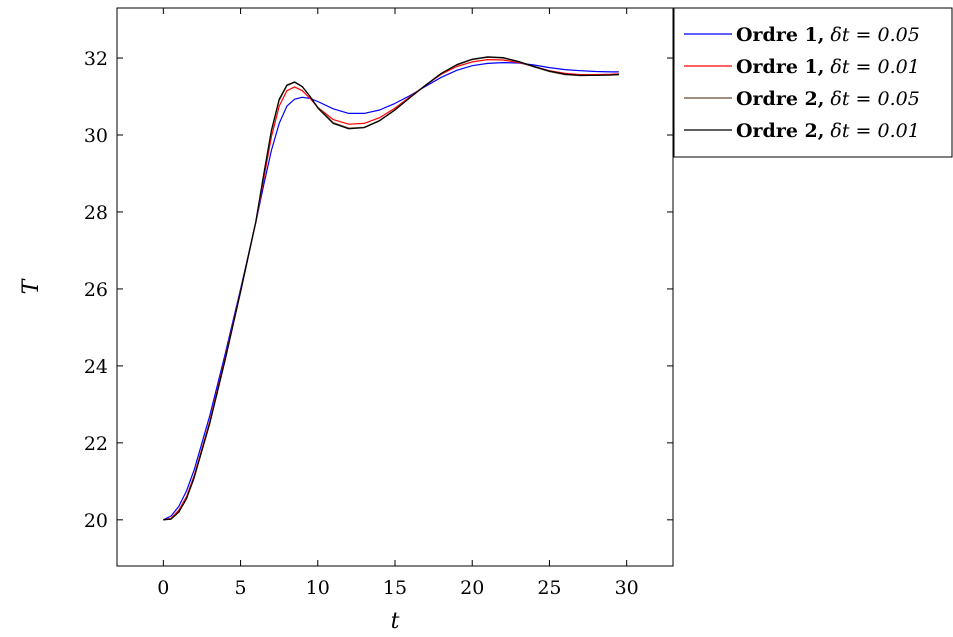  I want to click on x-tick-label: 20, so click(472, 588).